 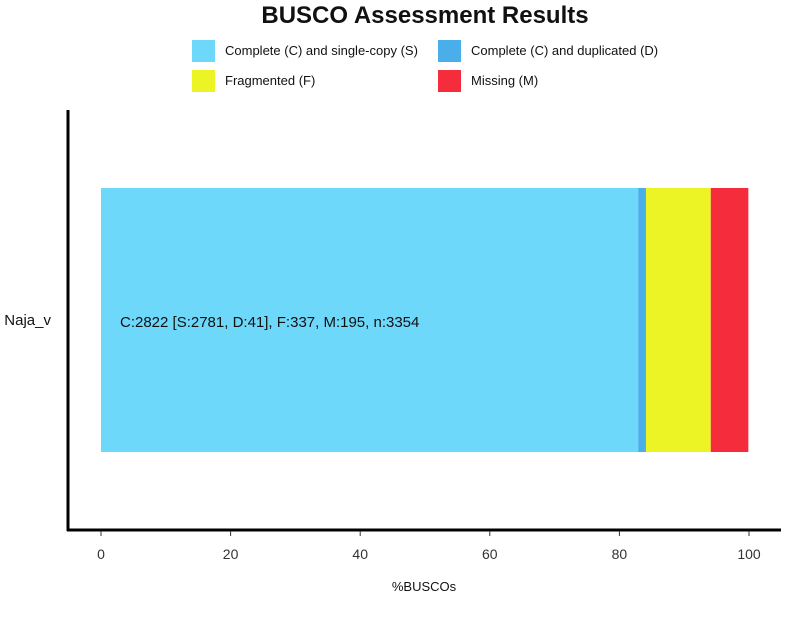 I want to click on x-tick-label: 60, so click(x=490, y=554).